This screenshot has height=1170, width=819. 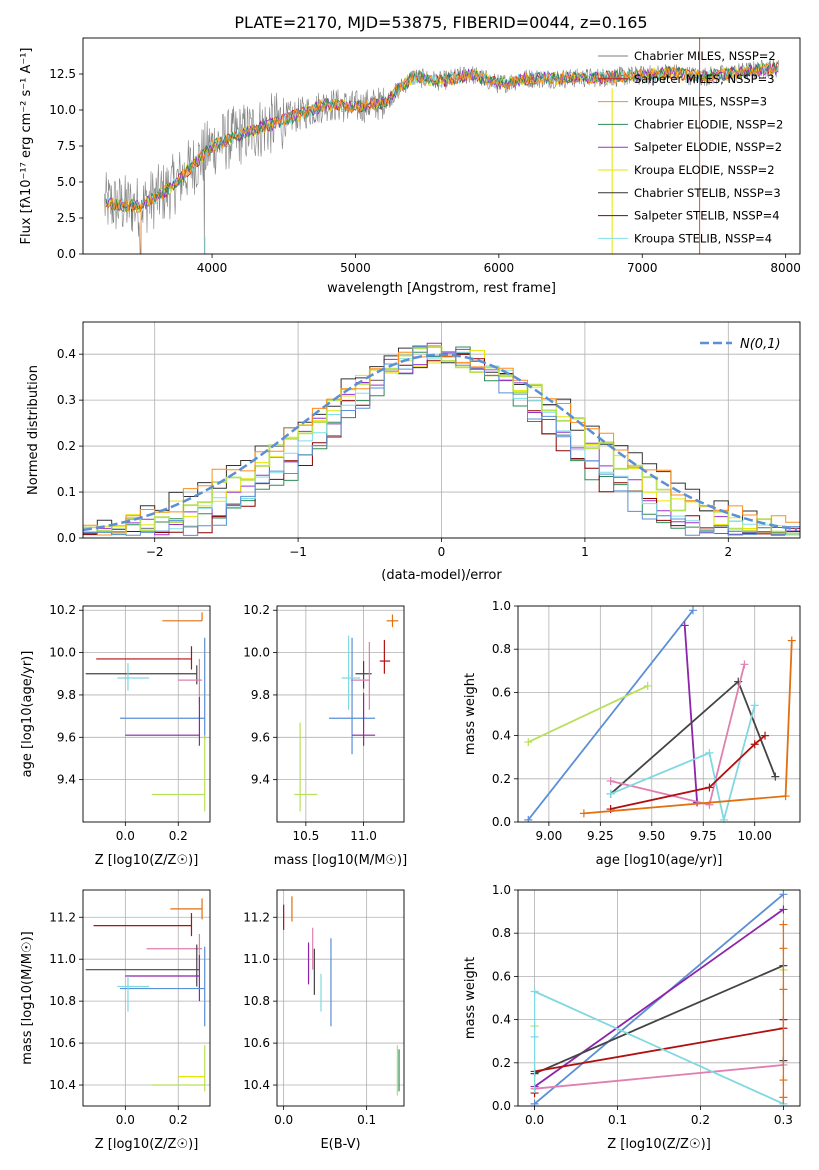 What do you see at coordinates (62, 74) in the screenshot?
I see `y-tick-label: 12.5` at bounding box center [62, 74].